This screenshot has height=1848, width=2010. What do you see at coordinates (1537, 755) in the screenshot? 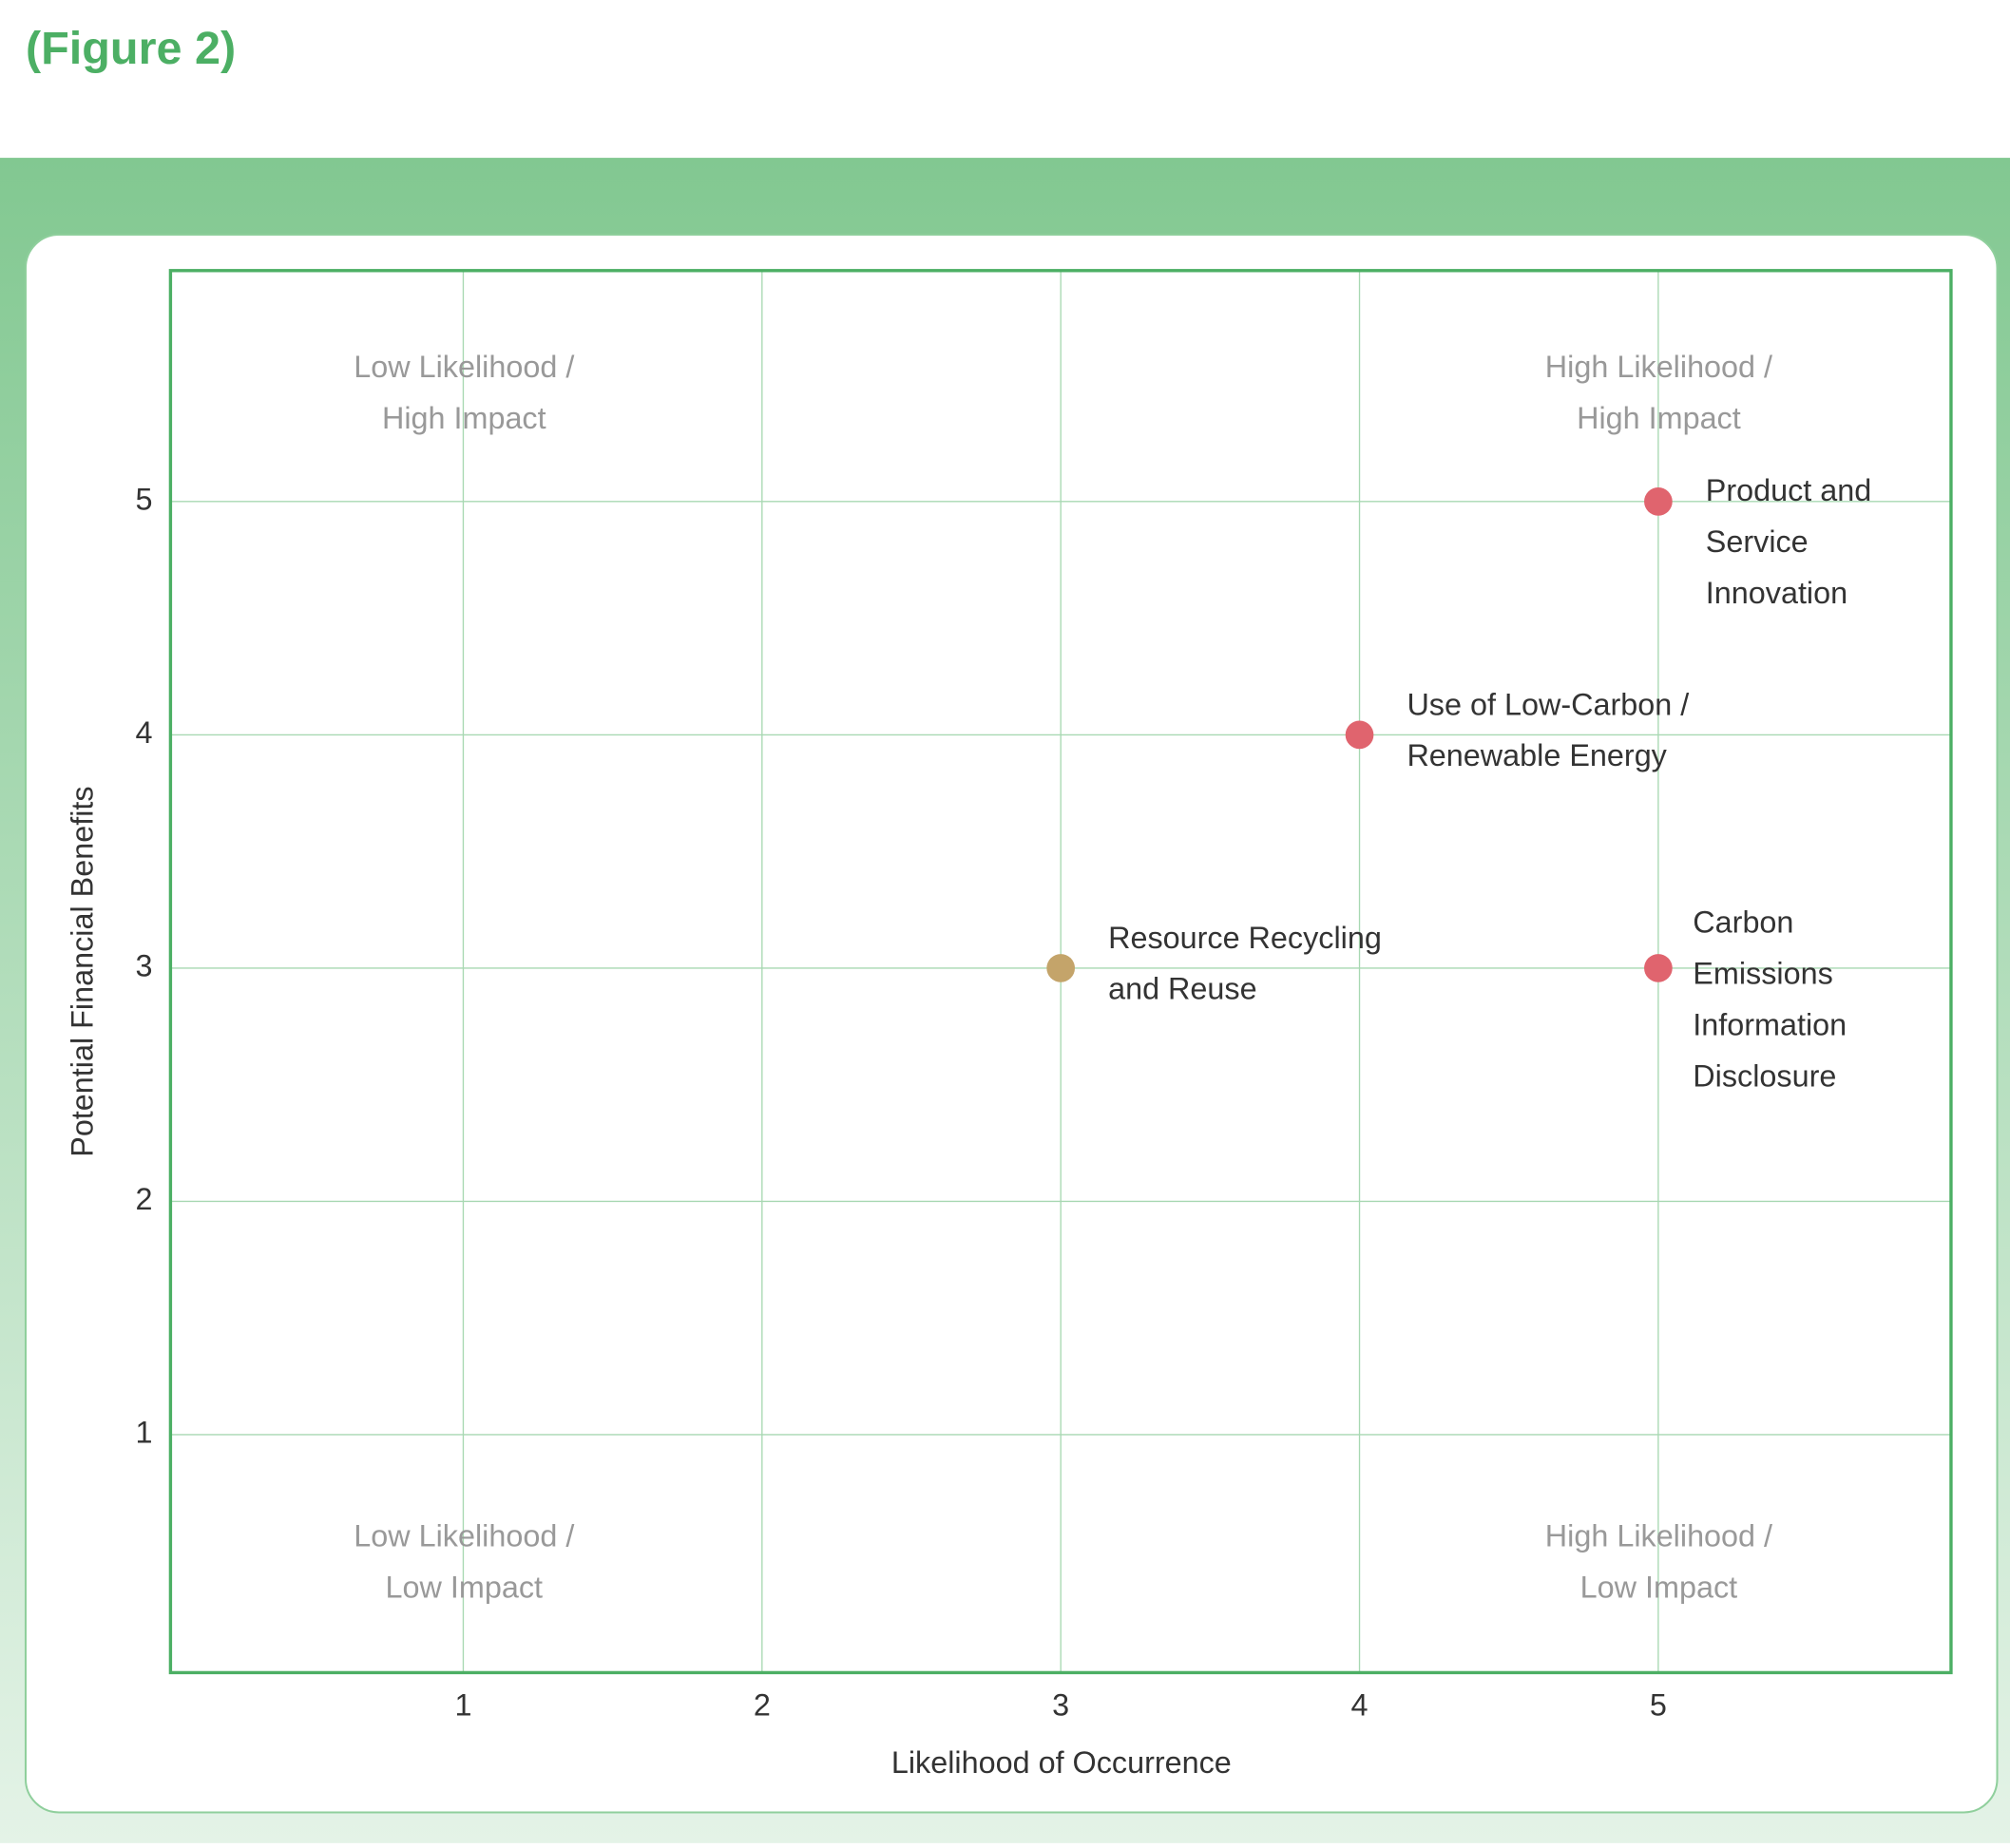
I see `point-label: Renewable Energy` at bounding box center [1537, 755].